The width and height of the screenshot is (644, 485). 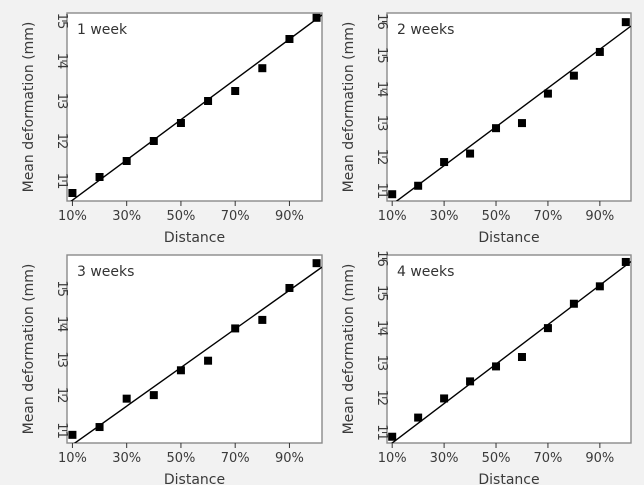 What do you see at coordinates (102, 30) in the screenshot?
I see `panel-title: 1 week` at bounding box center [102, 30].